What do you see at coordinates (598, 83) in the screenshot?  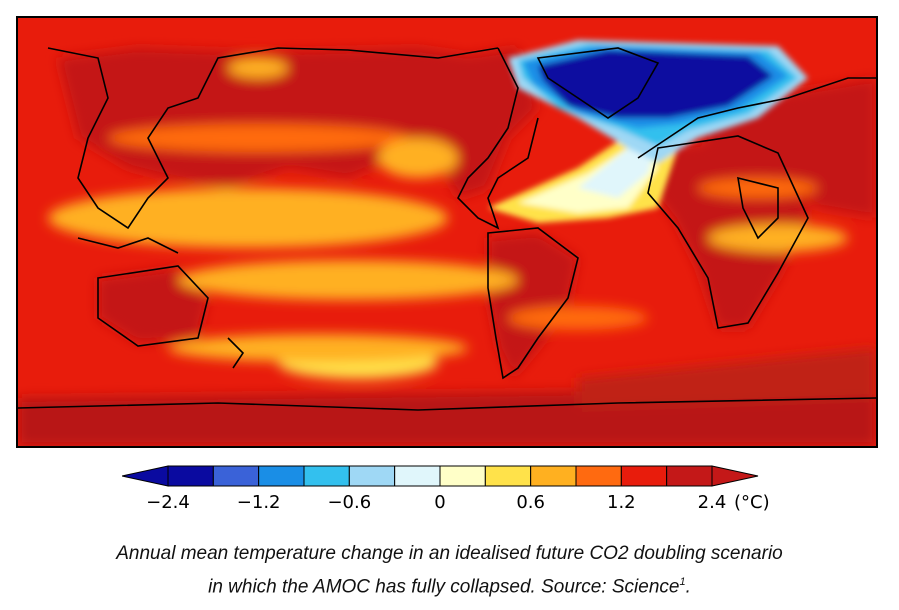 I see `coast-greenland` at bounding box center [598, 83].